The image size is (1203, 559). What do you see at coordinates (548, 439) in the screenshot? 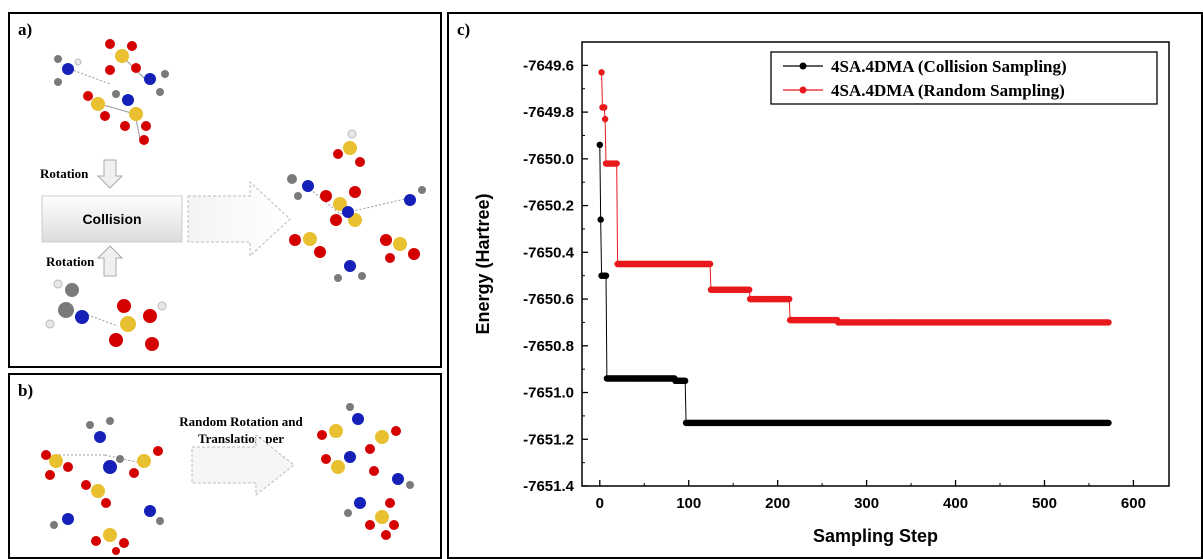
I see `y-tick-label: -7651.2` at bounding box center [548, 439].